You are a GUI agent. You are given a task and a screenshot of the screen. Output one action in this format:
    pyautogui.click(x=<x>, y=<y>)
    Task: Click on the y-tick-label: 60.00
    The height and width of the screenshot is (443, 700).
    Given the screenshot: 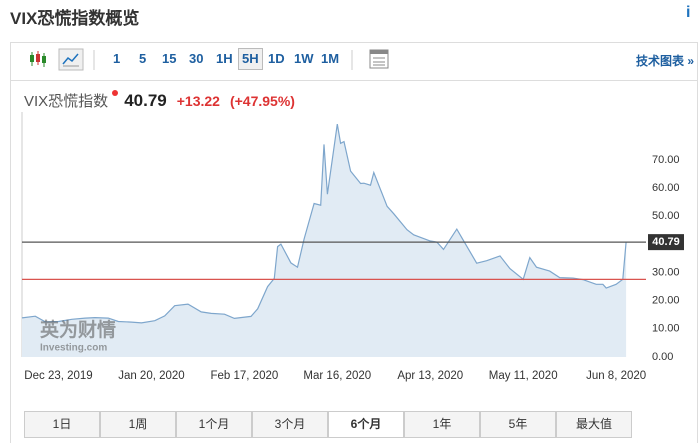 What is the action you would take?
    pyautogui.click(x=666, y=188)
    